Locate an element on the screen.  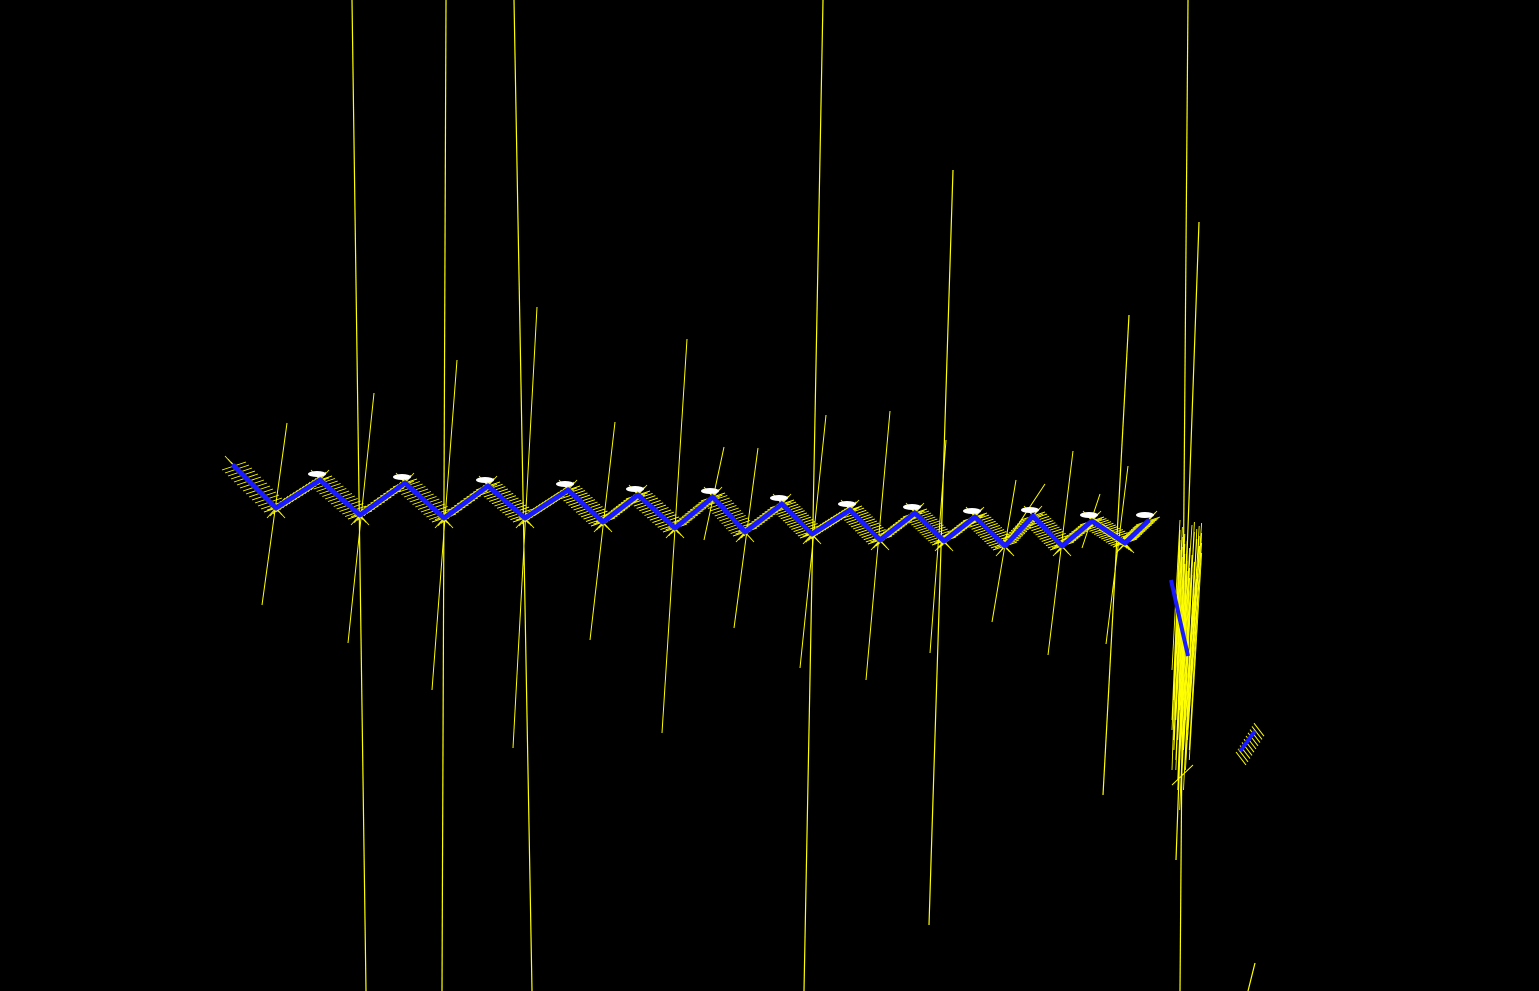
small-isolated-fragment is located at coordinates (1250, 744).